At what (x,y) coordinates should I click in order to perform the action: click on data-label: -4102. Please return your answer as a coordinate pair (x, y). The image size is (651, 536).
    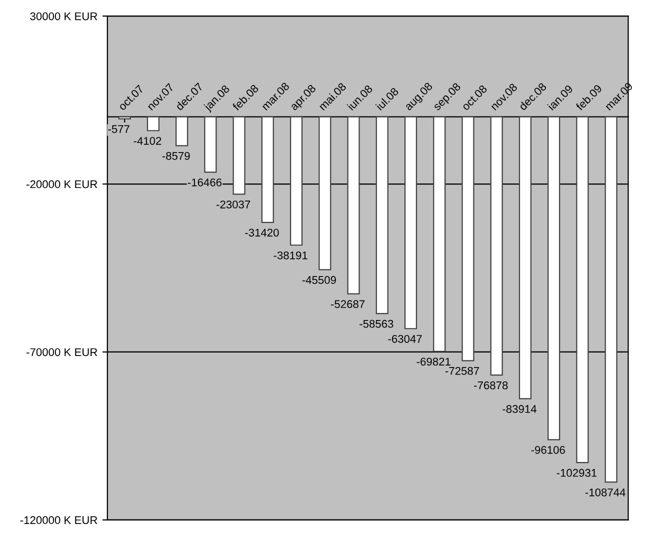
    Looking at the image, I should click on (148, 140).